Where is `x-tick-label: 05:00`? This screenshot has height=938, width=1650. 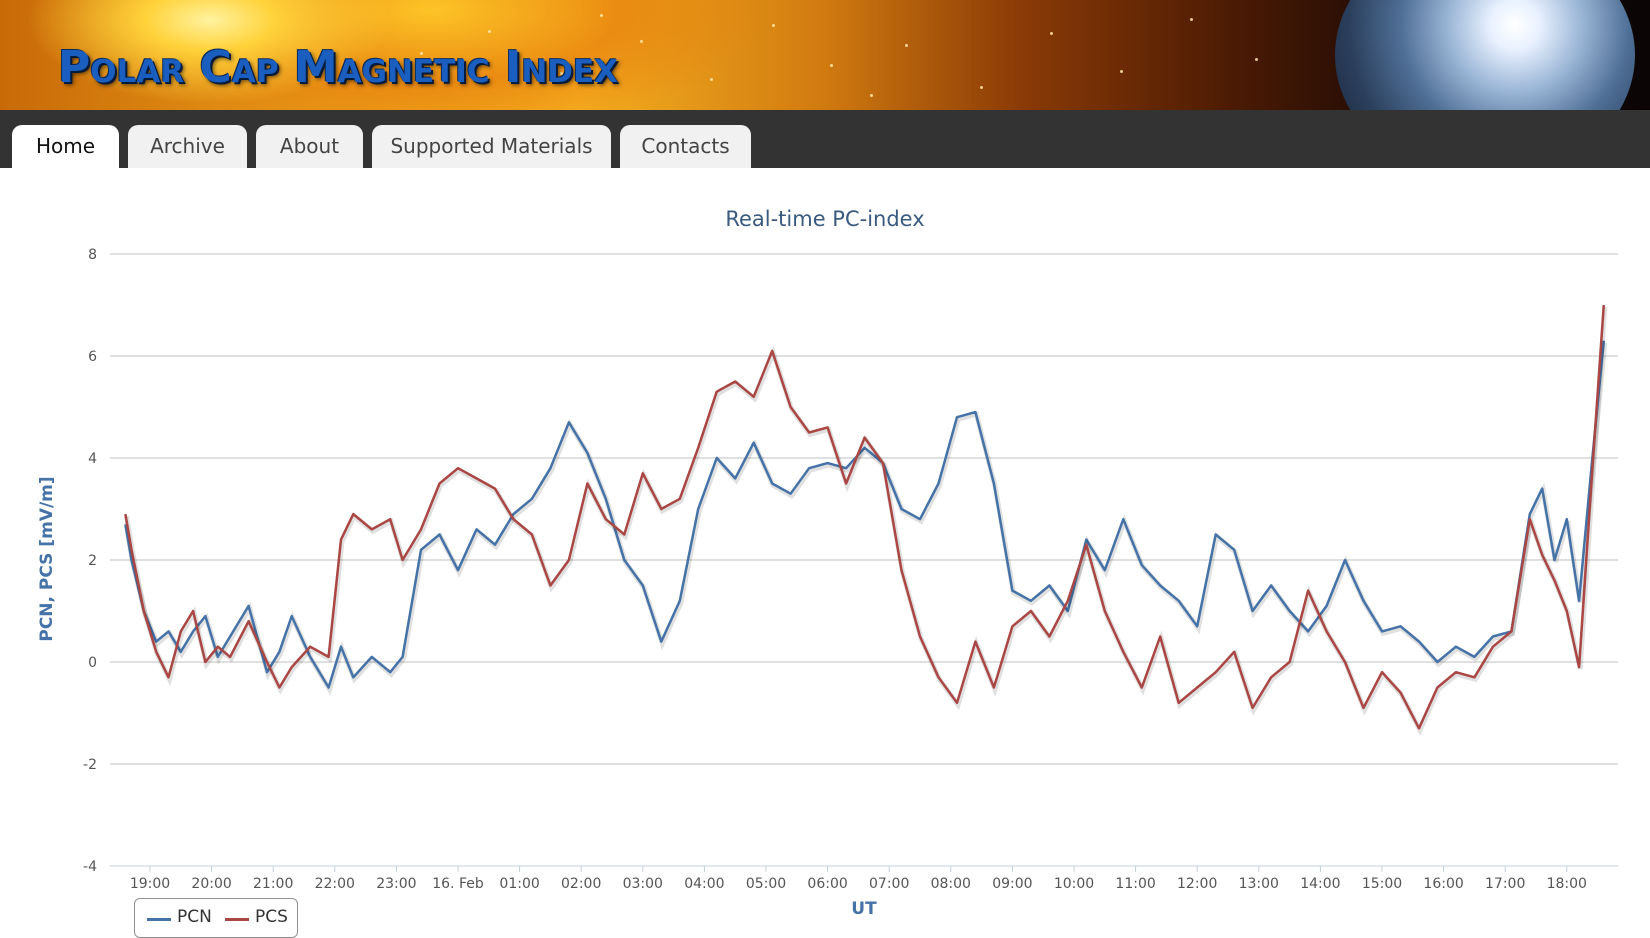 x-tick-label: 05:00 is located at coordinates (766, 884).